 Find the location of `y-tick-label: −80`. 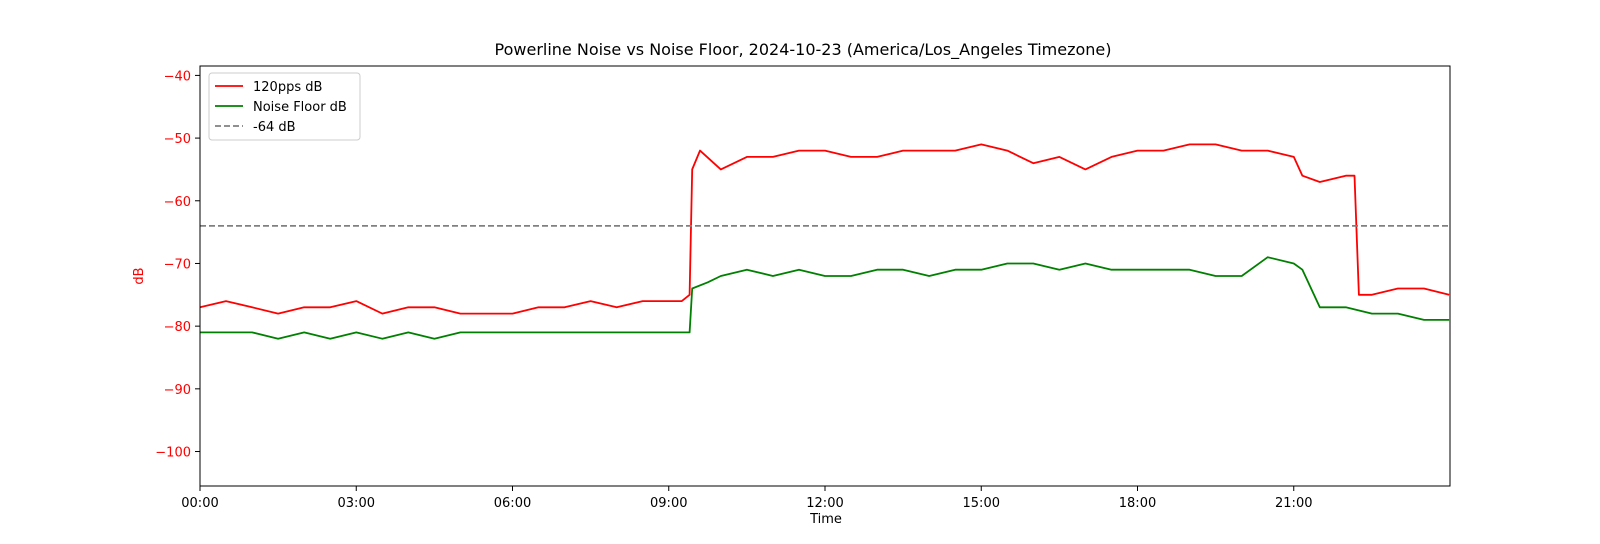

y-tick-label: −80 is located at coordinates (177, 327).